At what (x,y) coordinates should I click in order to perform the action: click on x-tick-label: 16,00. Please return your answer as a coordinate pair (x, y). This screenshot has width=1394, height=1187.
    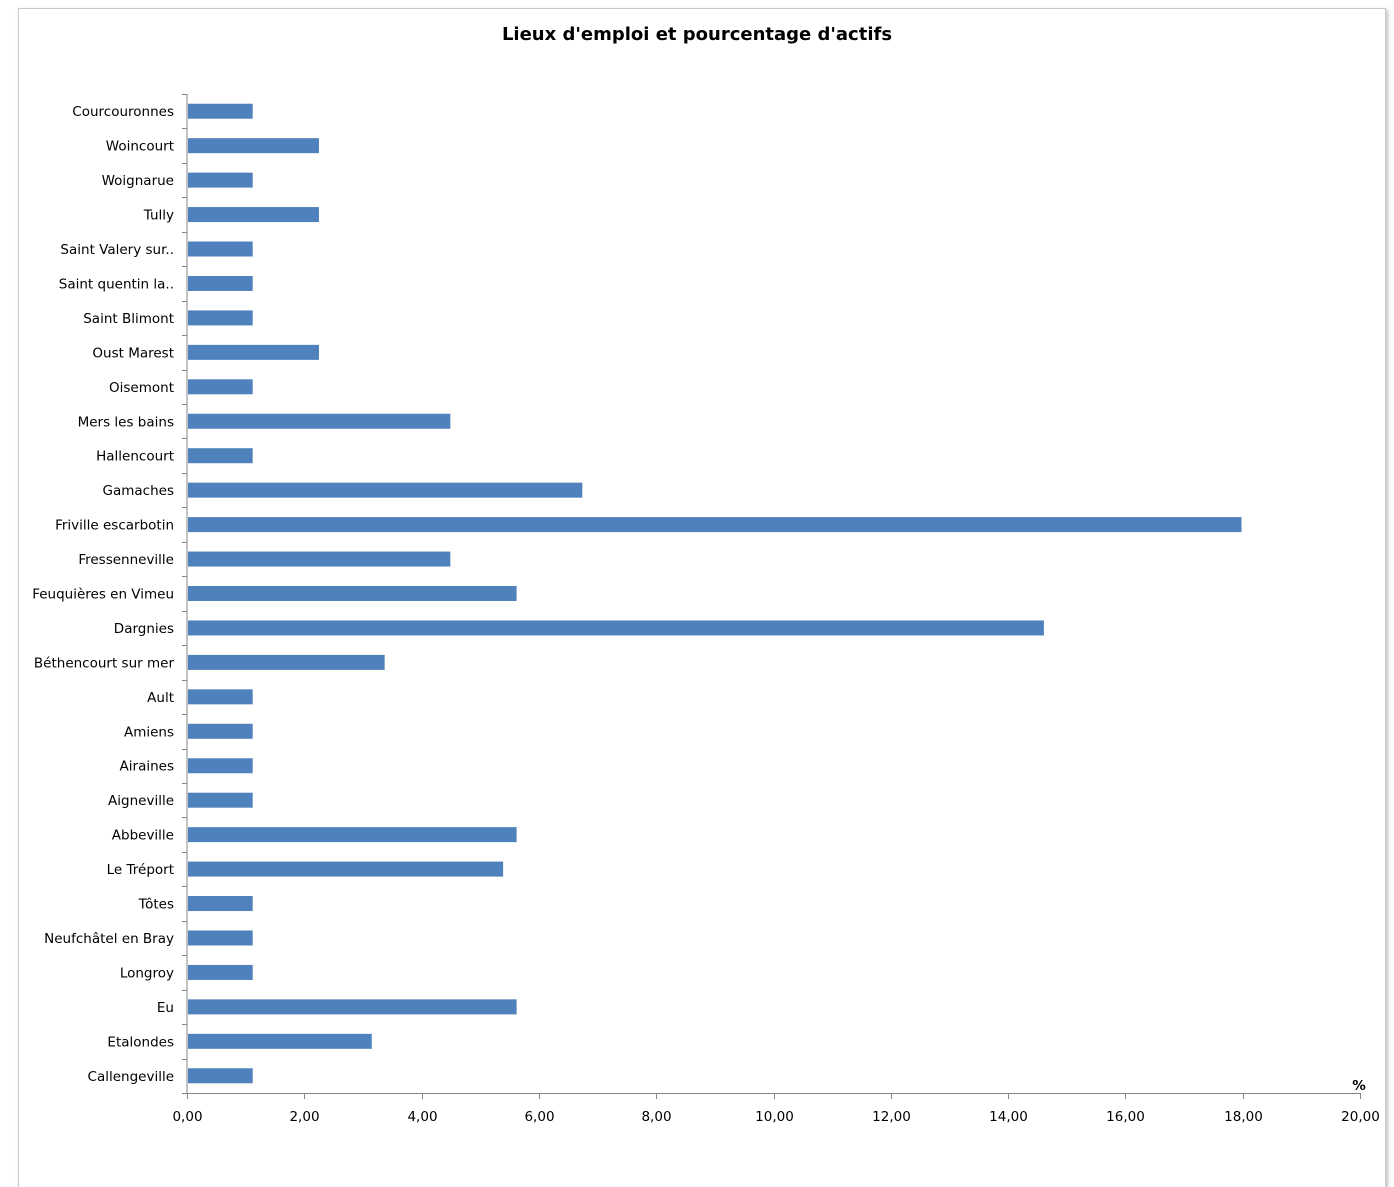
    Looking at the image, I should click on (1125, 1117).